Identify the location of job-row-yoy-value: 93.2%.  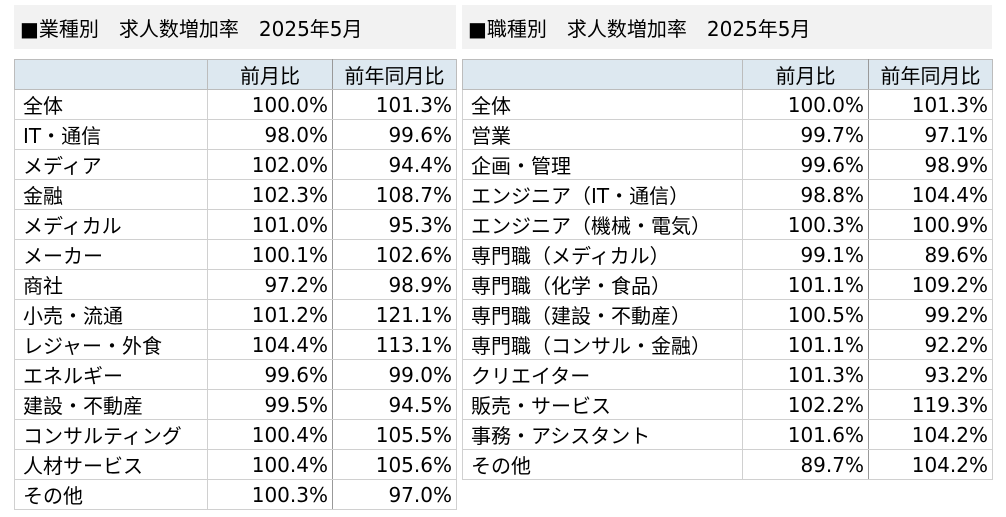
(930, 374).